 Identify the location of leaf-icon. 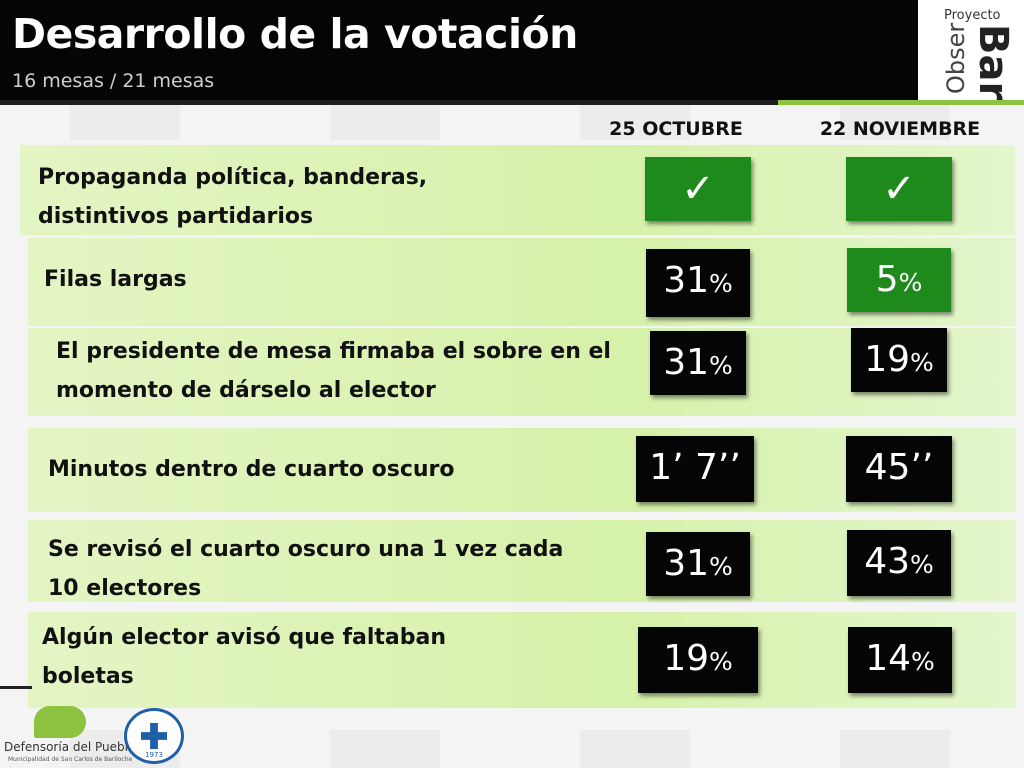
(60, 722).